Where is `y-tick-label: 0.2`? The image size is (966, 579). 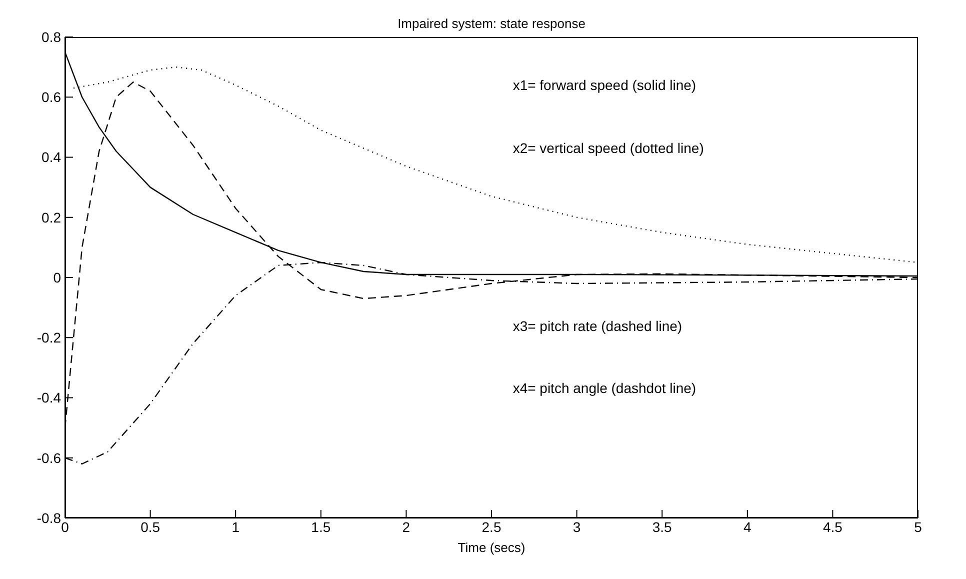 y-tick-label: 0.2 is located at coordinates (52, 217).